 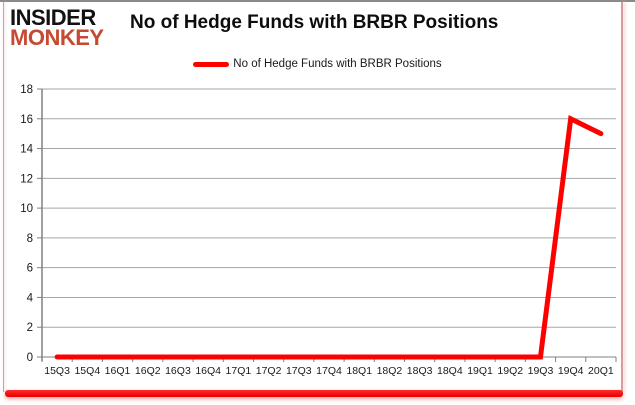 I want to click on x-tick-label: 19Q2, so click(x=510, y=371).